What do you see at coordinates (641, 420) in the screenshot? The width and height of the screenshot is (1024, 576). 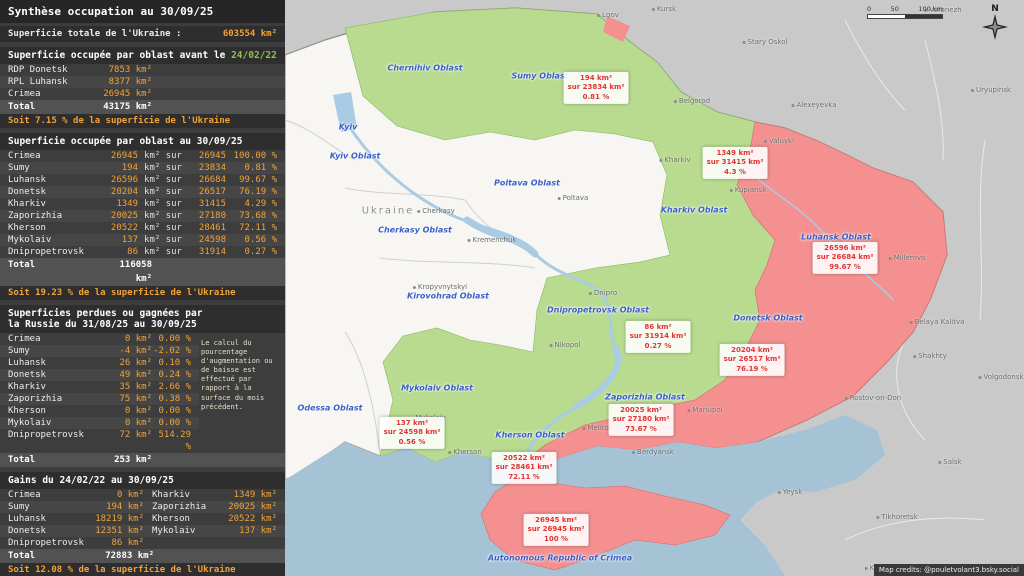 I see `occupation-callout: 20025 km² sur 27180 km² 73.67 %` at bounding box center [641, 420].